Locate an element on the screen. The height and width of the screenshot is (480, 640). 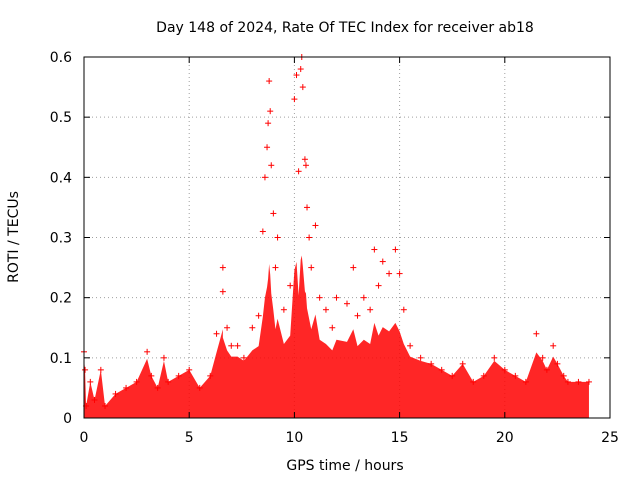
x-tick-label: 5 is located at coordinates (189, 438).